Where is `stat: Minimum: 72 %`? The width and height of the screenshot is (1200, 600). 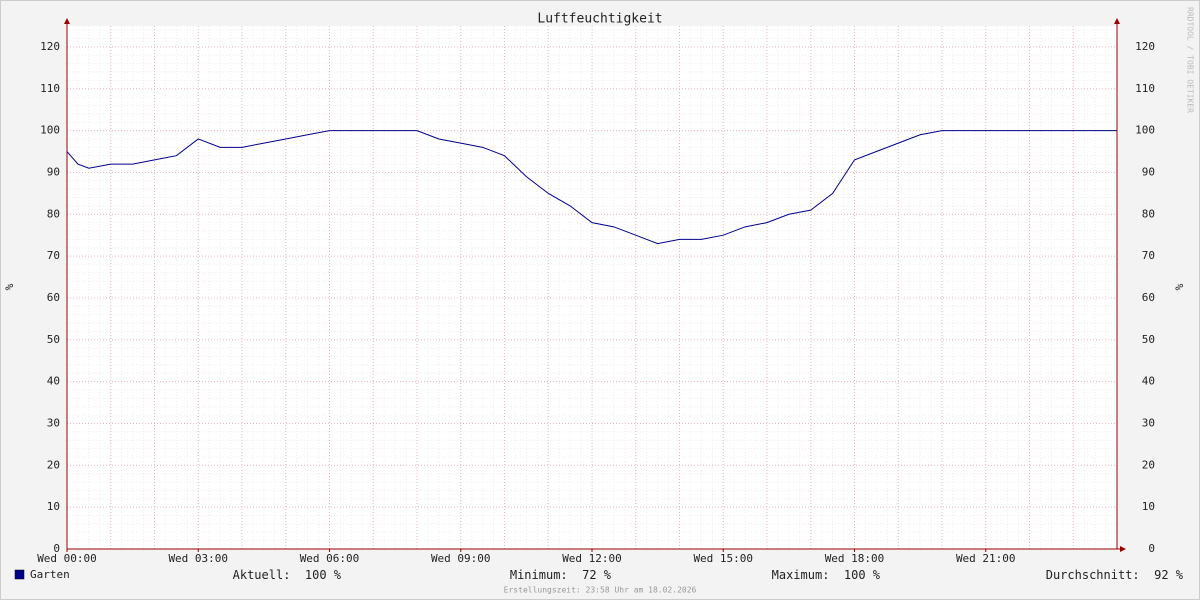
stat: Minimum: 72 % is located at coordinates (561, 575).